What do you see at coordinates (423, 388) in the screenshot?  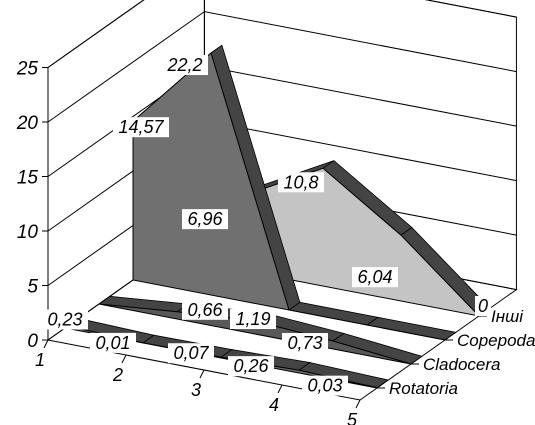 I see `series-axis-label: Rotatoria` at bounding box center [423, 388].